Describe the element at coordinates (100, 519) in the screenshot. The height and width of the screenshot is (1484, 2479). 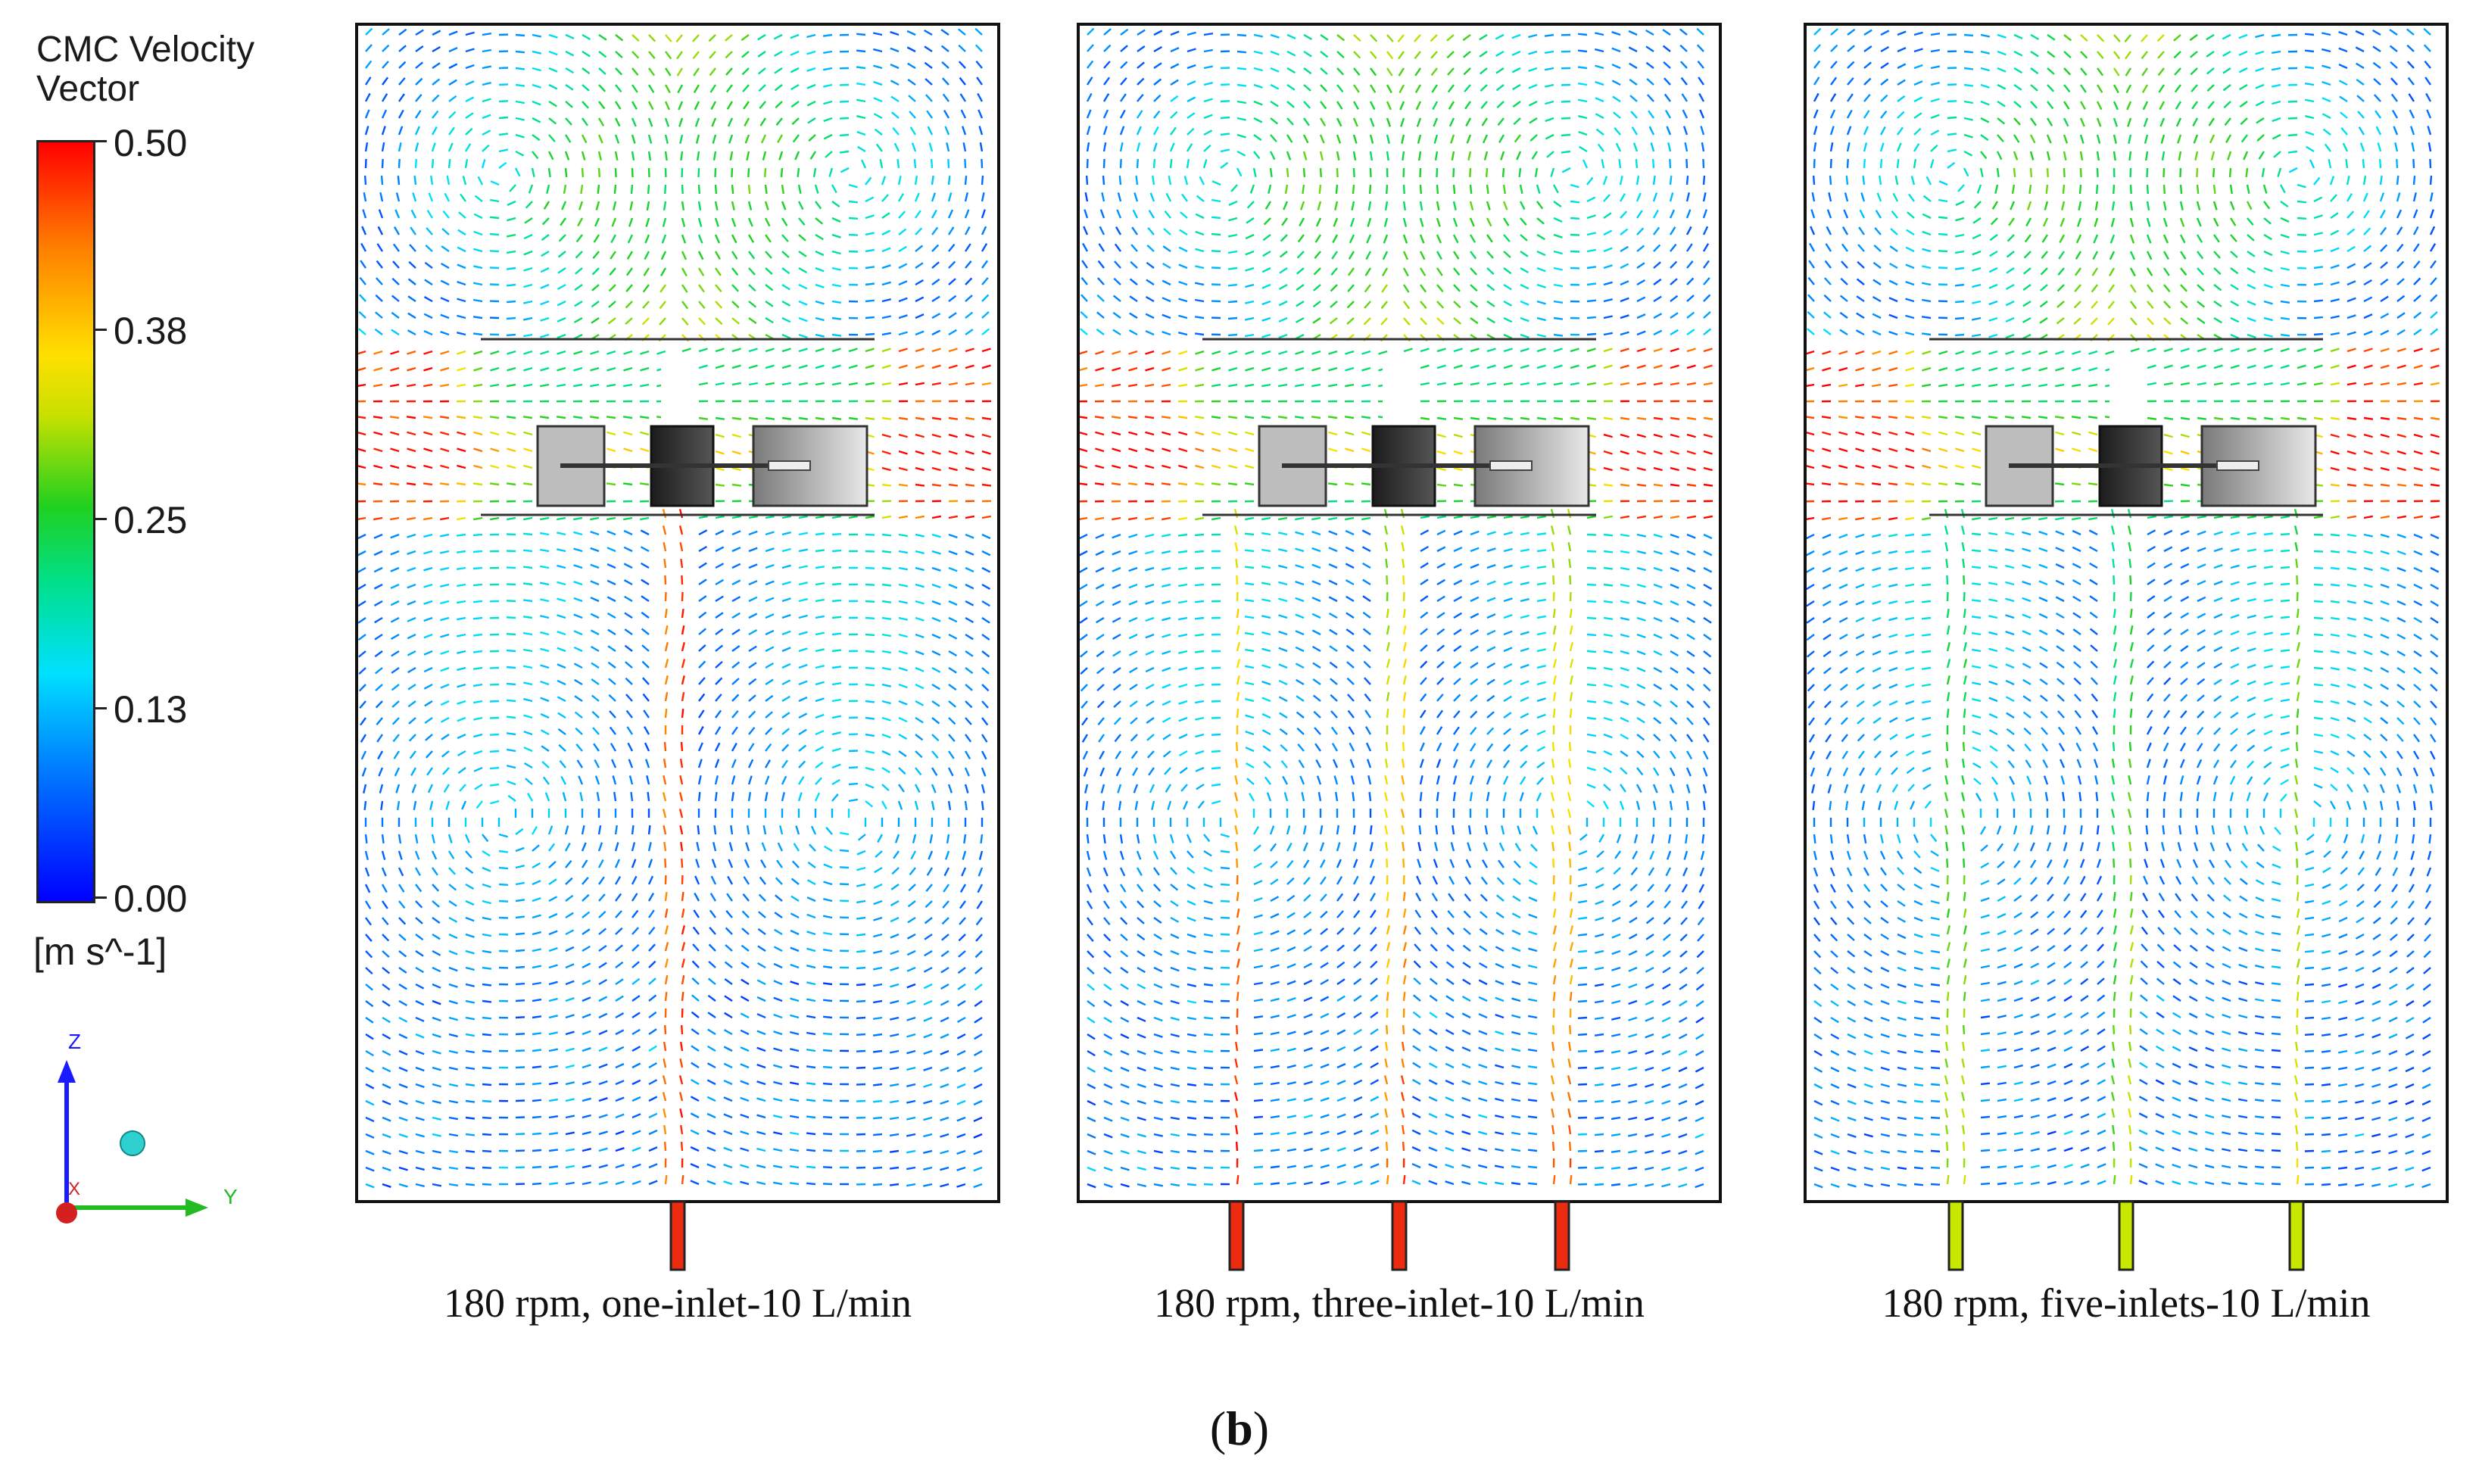
I see `tick-mark` at that location.